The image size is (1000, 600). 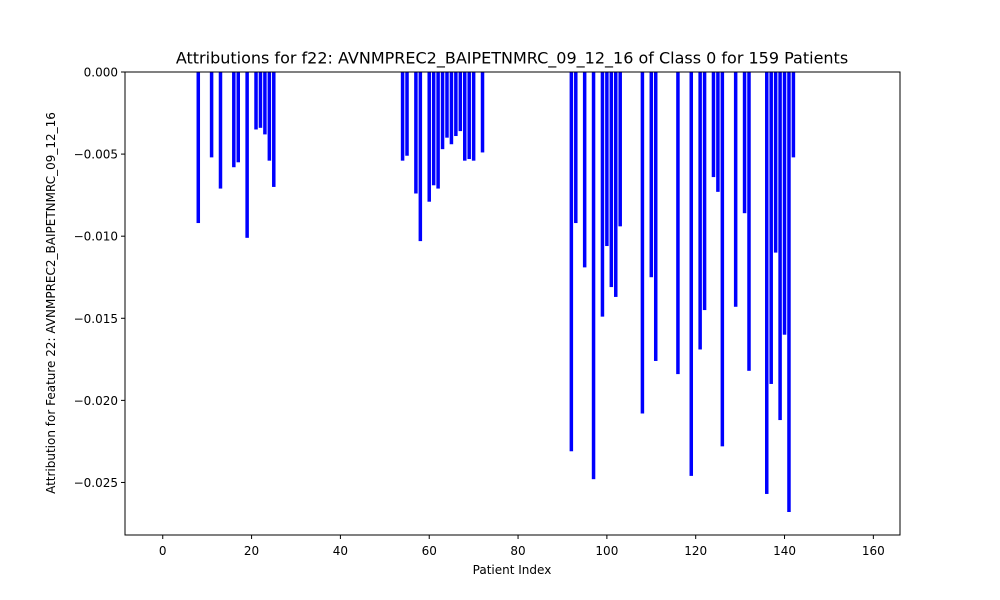 I want to click on y-tick-label: −0.020, so click(x=96, y=401).